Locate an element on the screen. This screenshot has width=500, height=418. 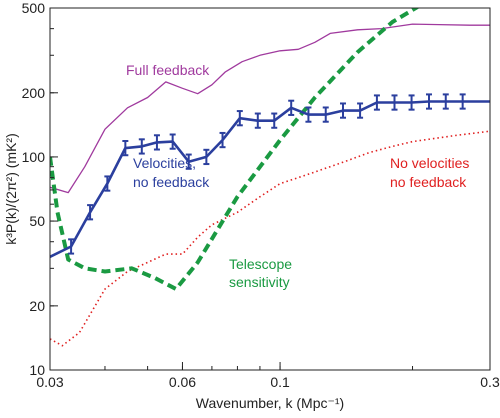
annotation-no-velocities: No velocities is located at coordinates (429, 163).